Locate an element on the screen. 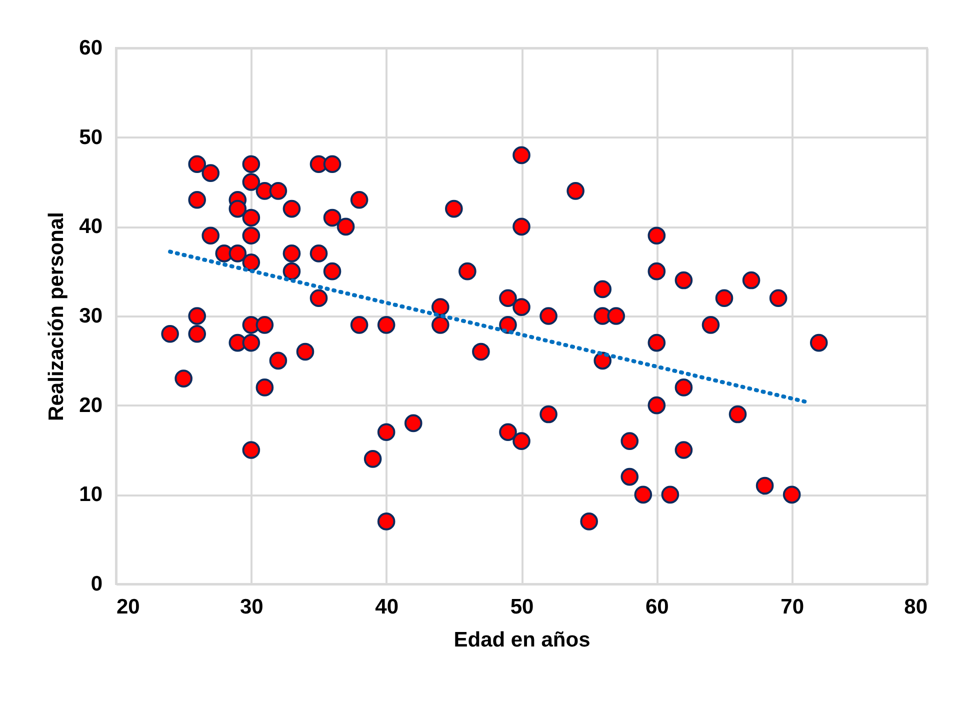 This screenshot has height=708, width=958. x-tick-label: 80 is located at coordinates (916, 607).